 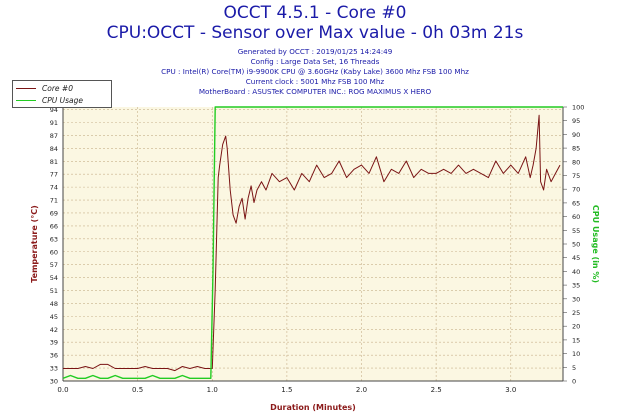 I want to click on y2-tick-label: 60, so click(x=576, y=217).